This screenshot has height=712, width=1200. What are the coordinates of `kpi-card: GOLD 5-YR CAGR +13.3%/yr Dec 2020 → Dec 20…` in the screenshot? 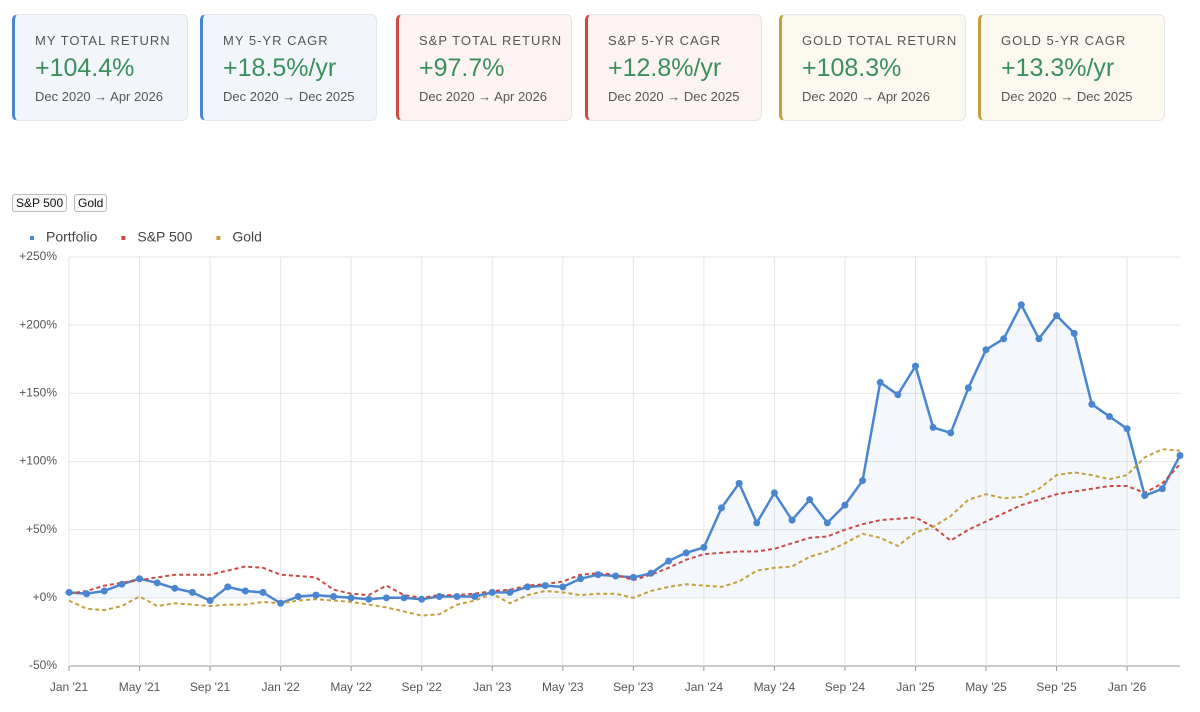 It's located at (1071, 67).